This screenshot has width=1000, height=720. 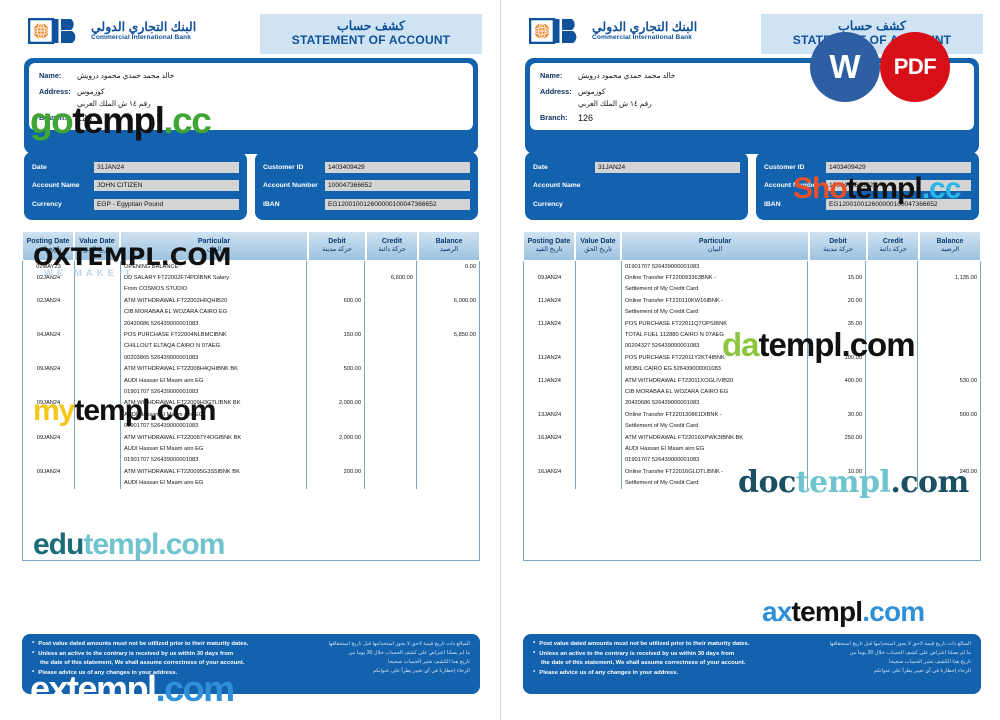 I want to click on date-label: Date, so click(x=39, y=167).